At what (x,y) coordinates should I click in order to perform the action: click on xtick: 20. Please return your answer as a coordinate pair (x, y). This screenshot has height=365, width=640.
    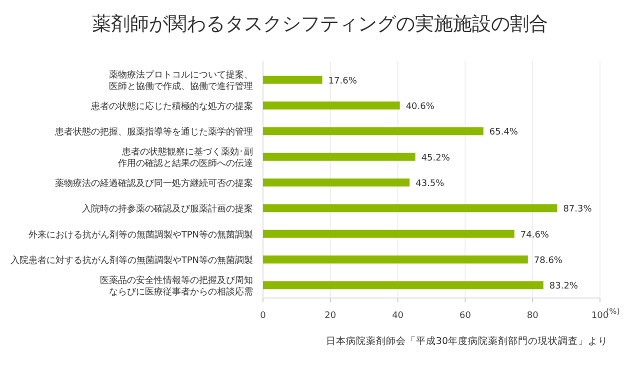
    Looking at the image, I should click on (330, 316).